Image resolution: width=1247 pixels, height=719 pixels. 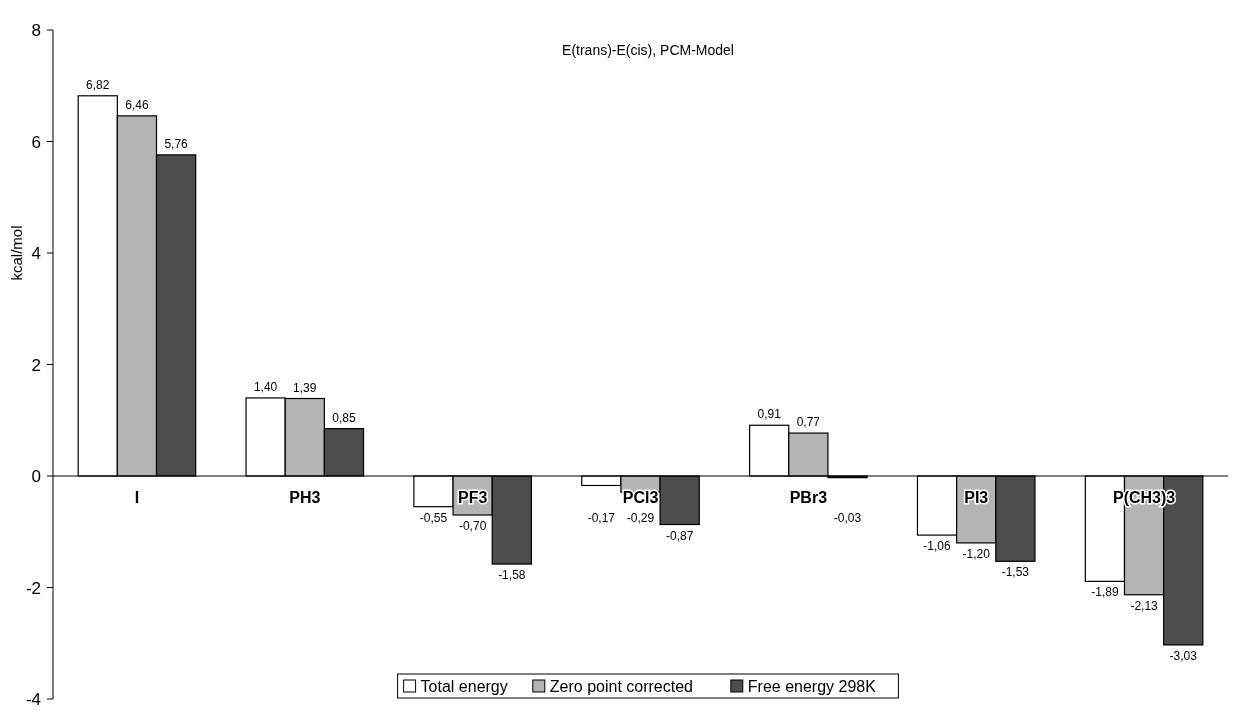 I want to click on data-label: 6,82, so click(x=98, y=84).